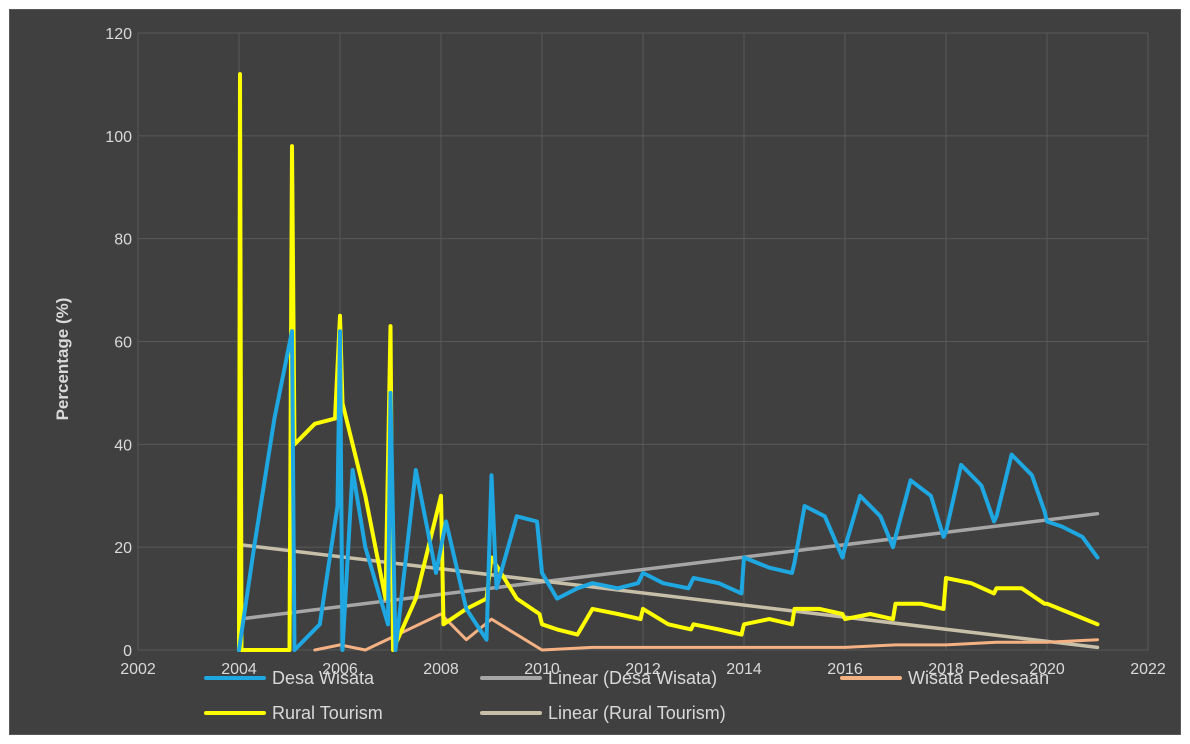 This screenshot has width=1190, height=744. I want to click on x-tick-label: 2002, so click(138, 669).